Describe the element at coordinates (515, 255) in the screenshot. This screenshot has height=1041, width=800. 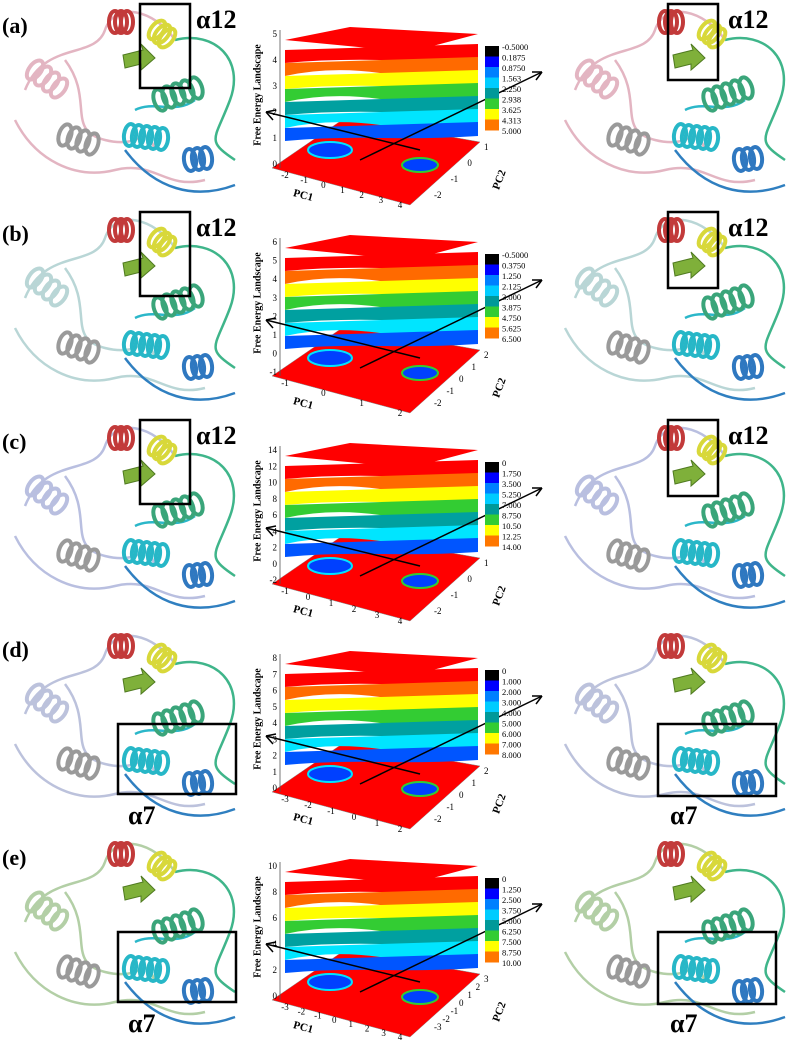
I see `colorbar-label: -0.5000` at that location.